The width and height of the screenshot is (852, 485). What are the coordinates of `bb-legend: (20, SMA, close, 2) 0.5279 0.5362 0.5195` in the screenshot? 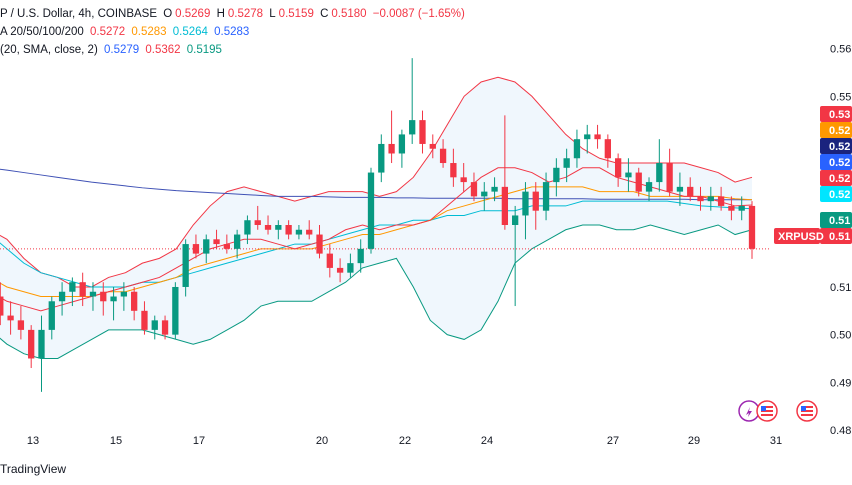 It's located at (112, 50).